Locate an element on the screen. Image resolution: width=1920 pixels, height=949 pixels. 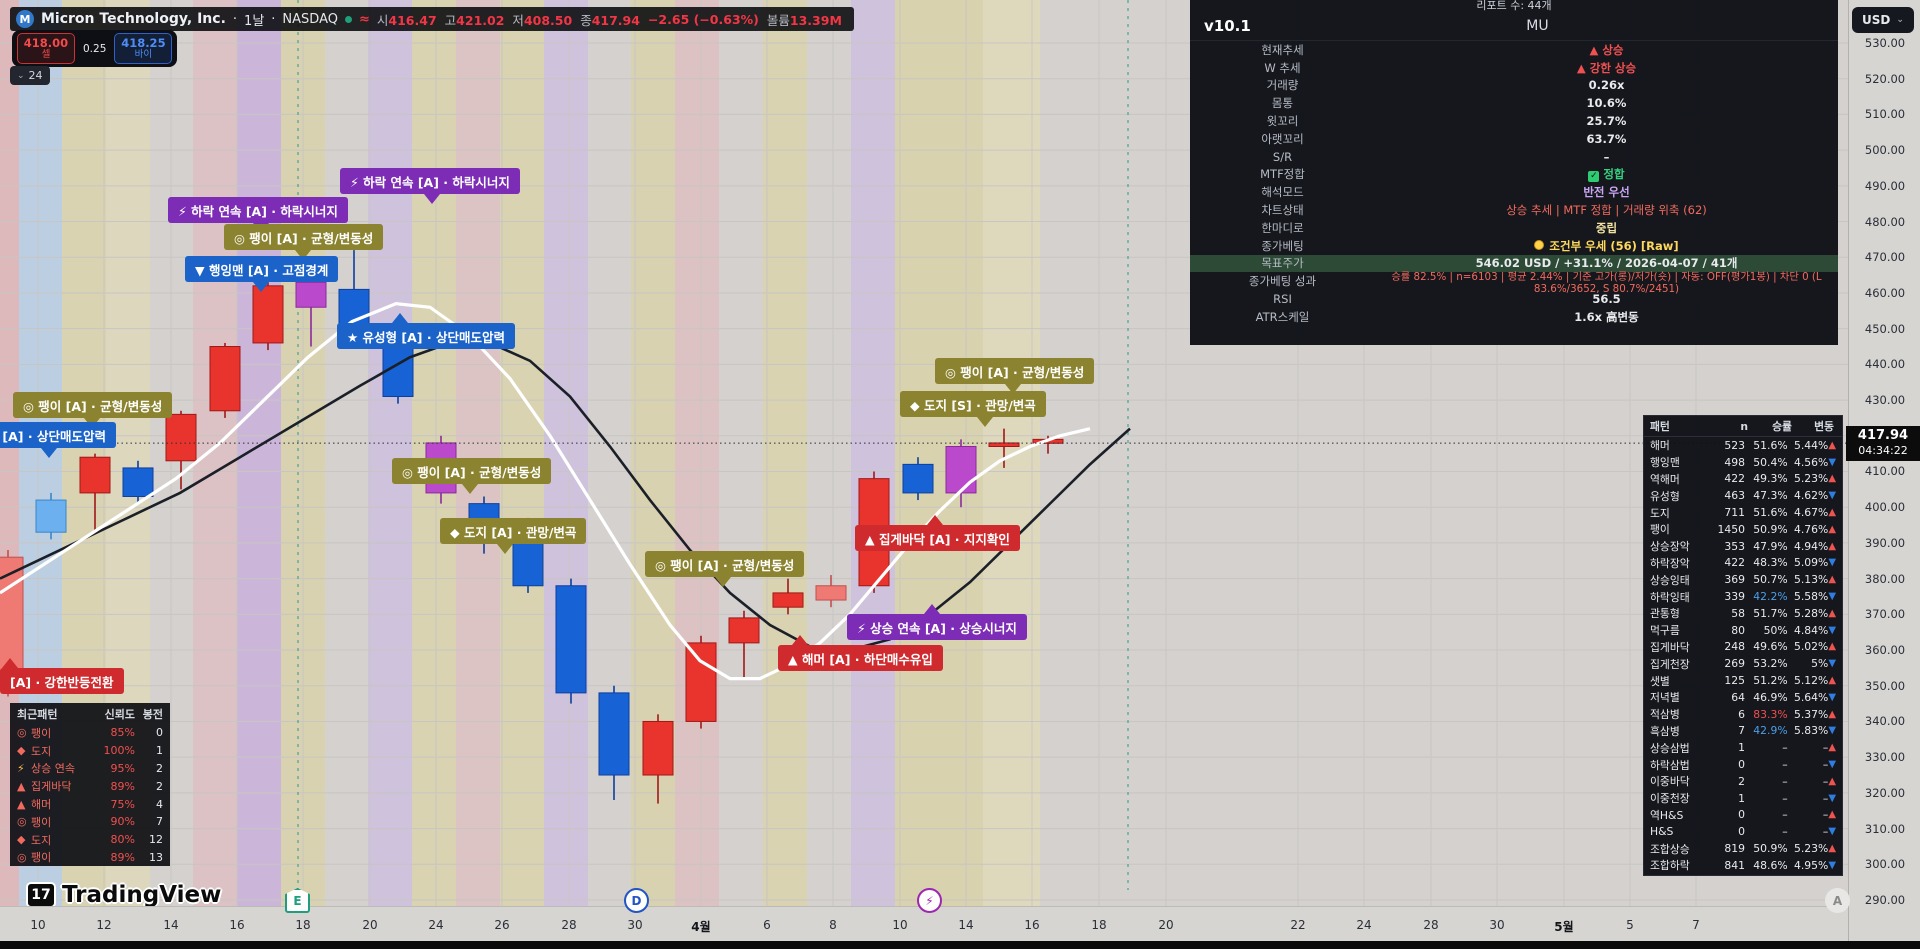
pattern-icon: ◆ is located at coordinates (21, 751).